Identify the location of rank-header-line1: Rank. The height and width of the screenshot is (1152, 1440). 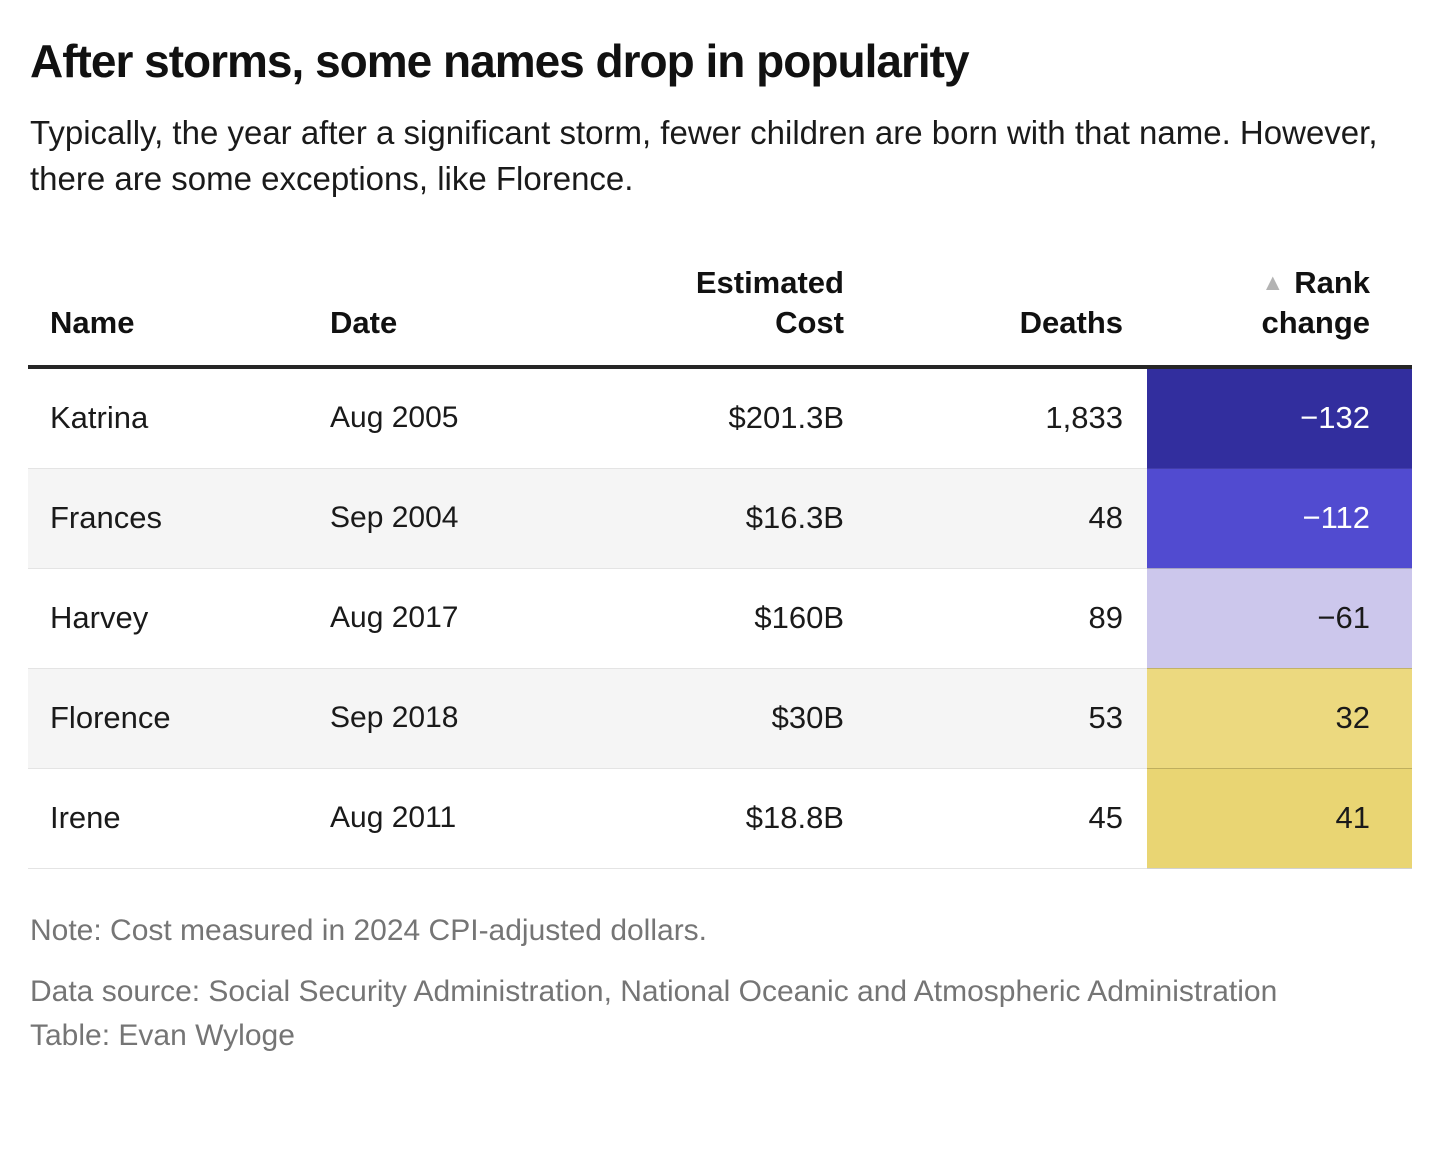
(1332, 283).